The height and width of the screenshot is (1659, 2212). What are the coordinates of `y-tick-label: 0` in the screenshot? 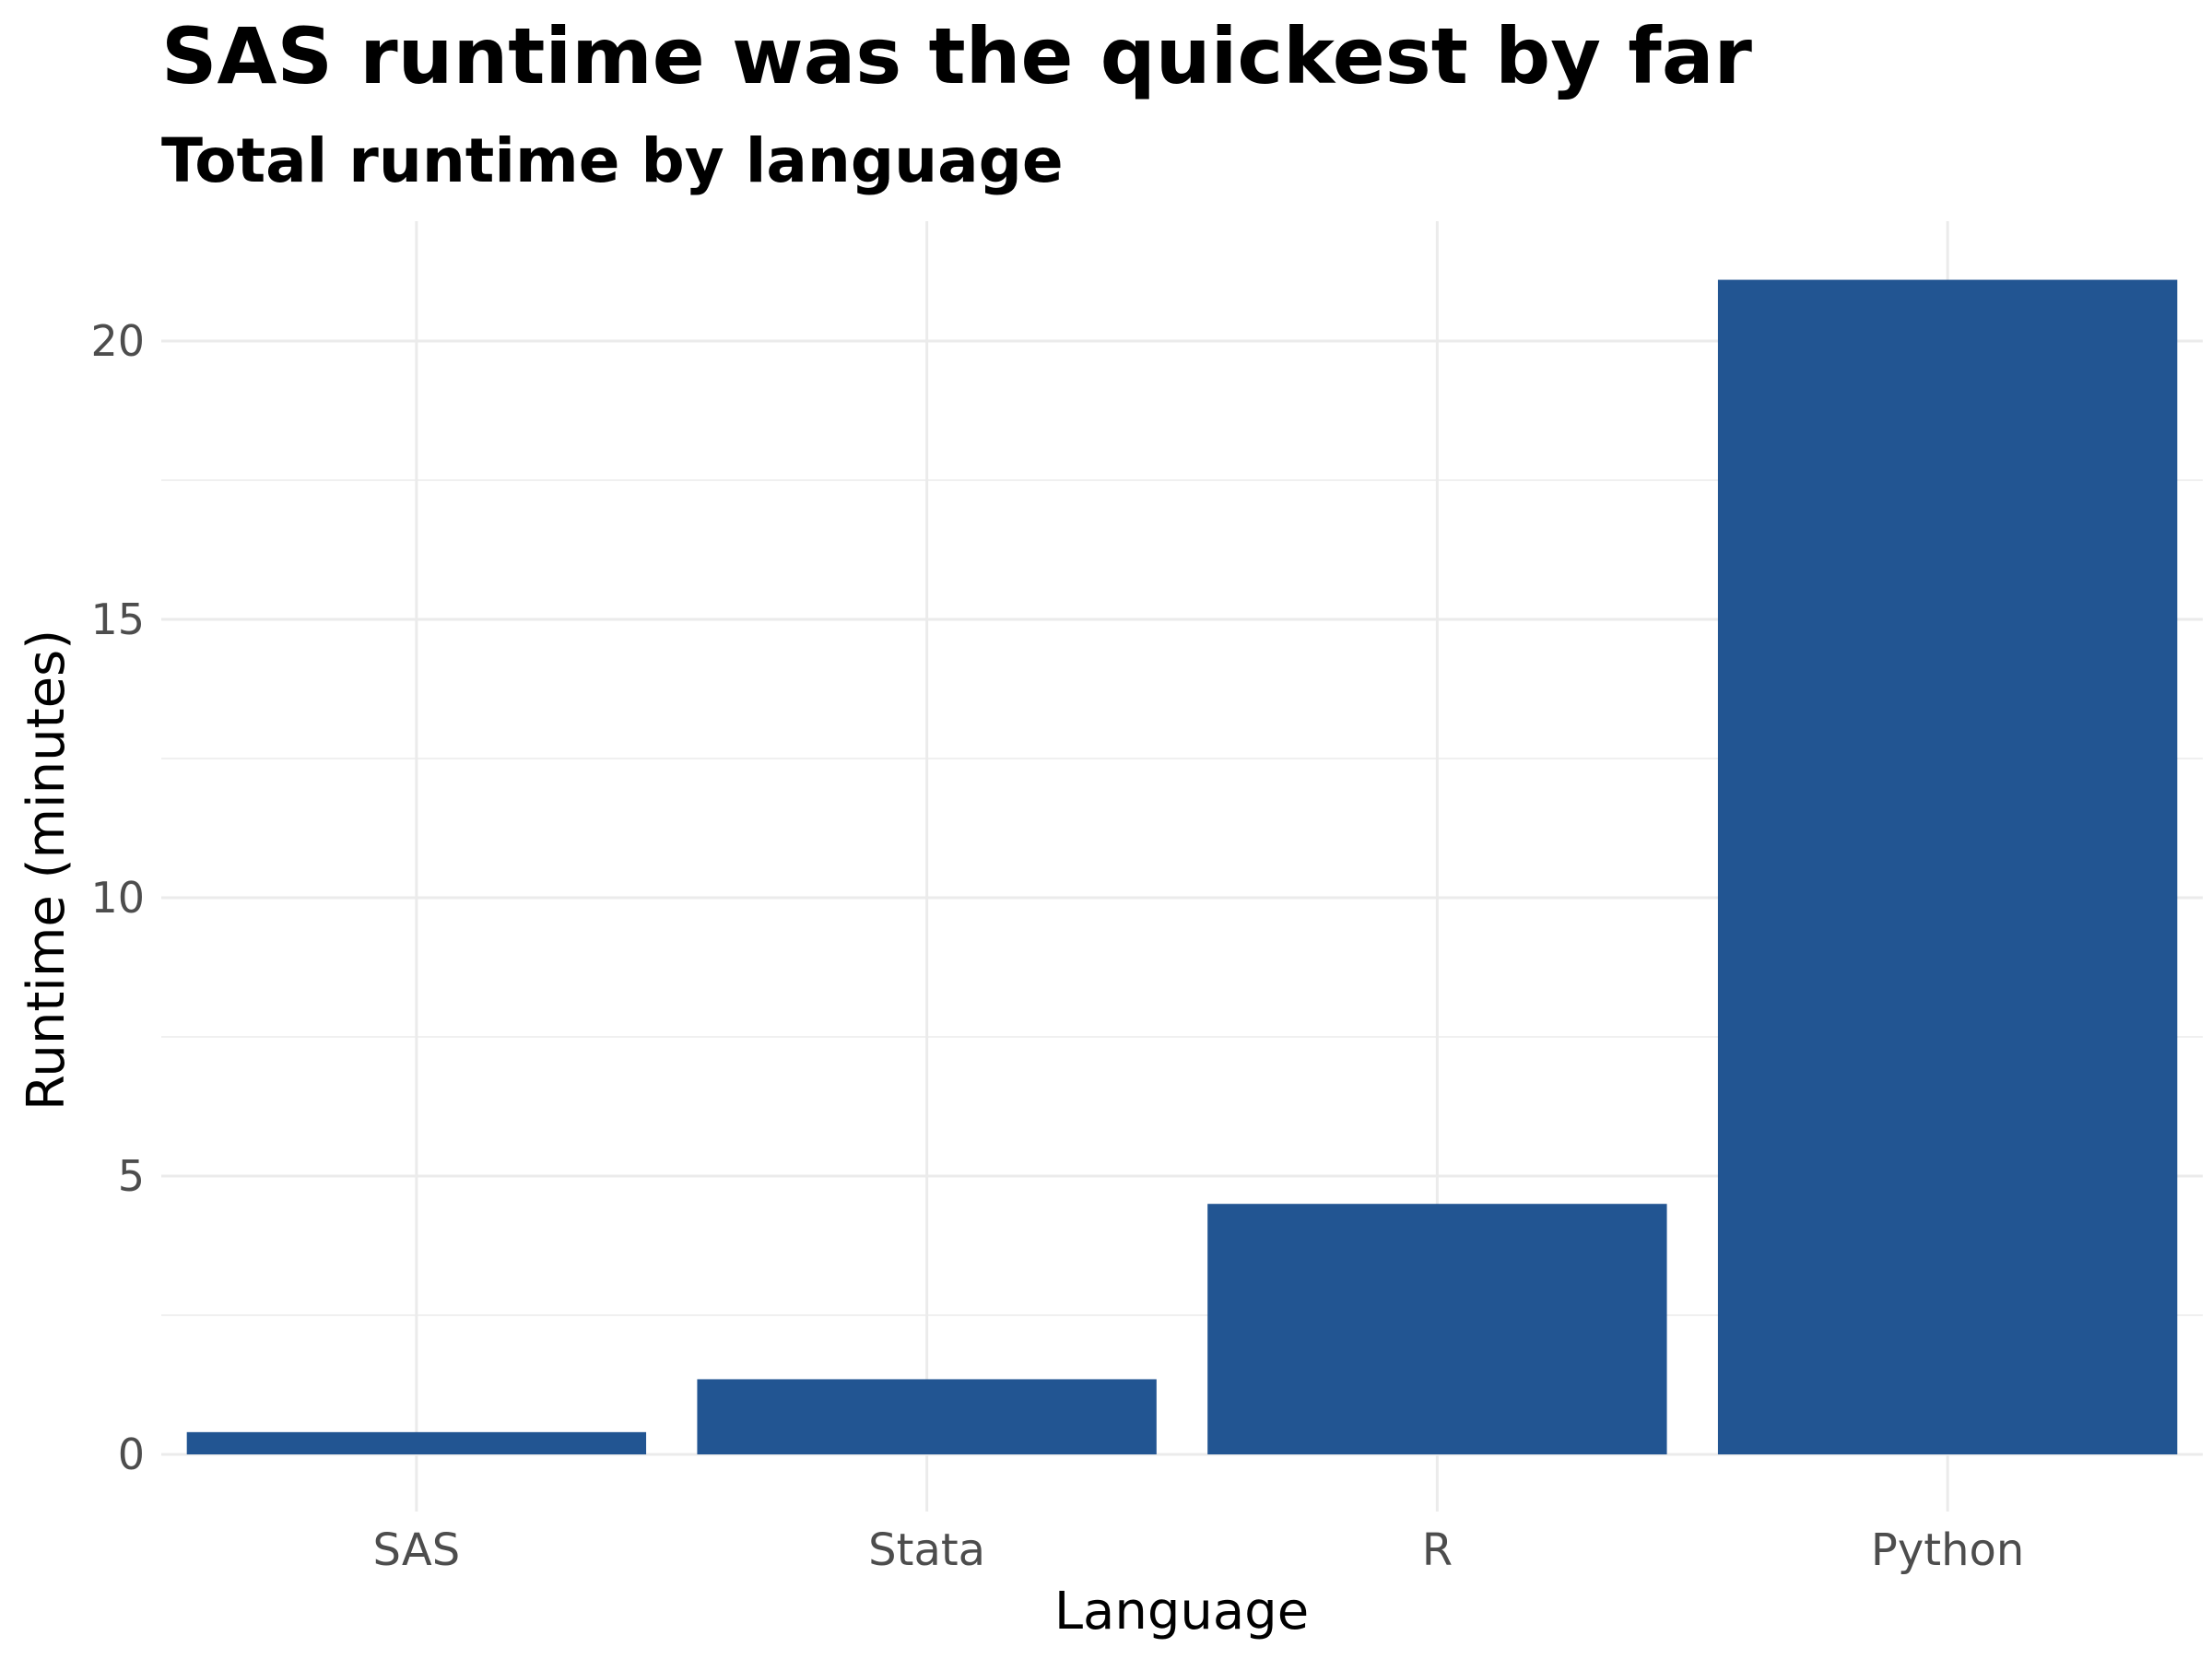 It's located at (131, 1454).